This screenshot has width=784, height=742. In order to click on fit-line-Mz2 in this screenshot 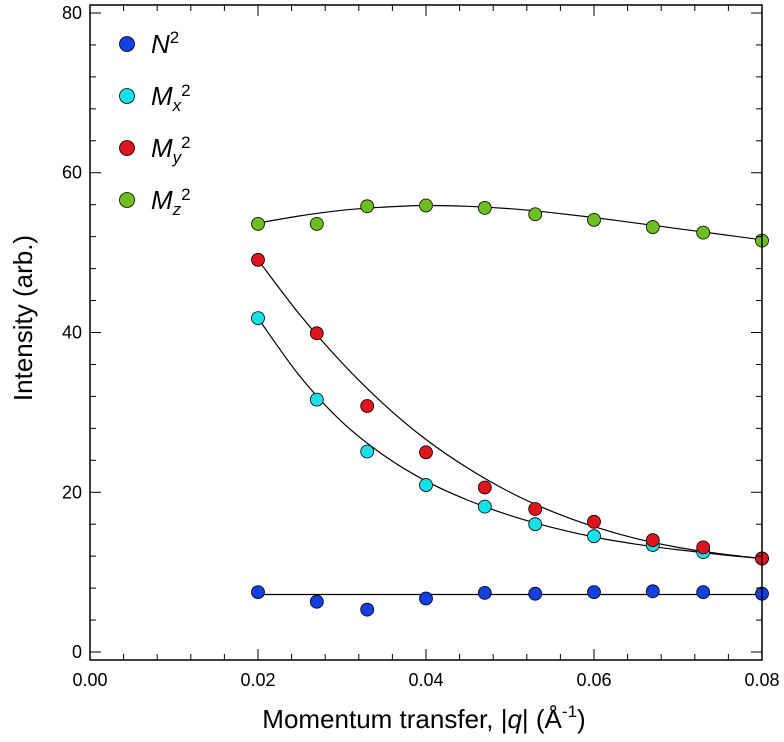, I will do `click(510, 222)`.